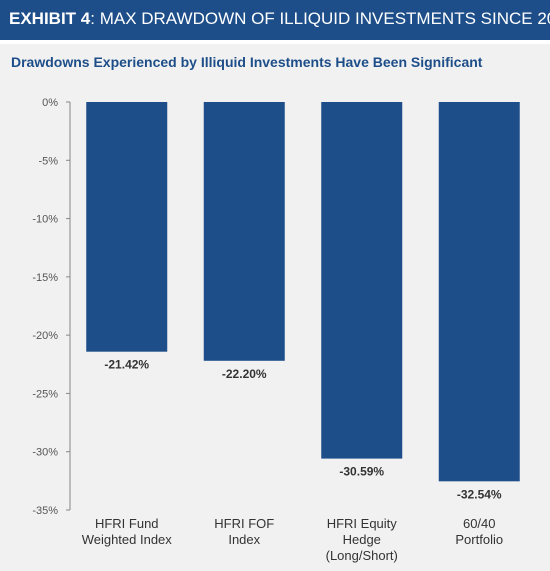  I want to click on data-label: -32.54%, so click(479, 494).